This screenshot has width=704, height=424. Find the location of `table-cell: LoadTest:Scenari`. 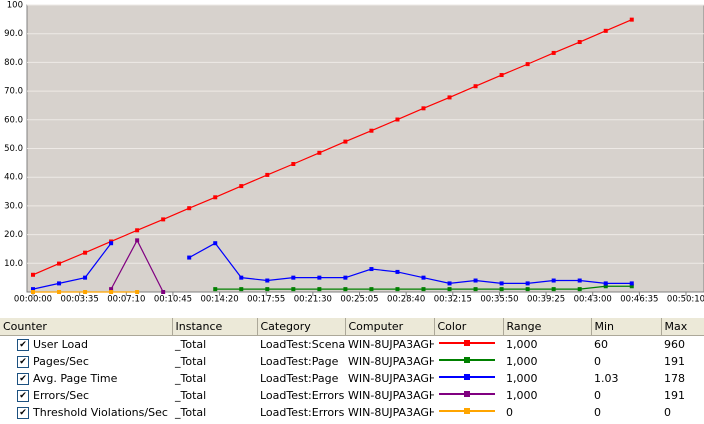

table-cell: LoadTest:Scenari is located at coordinates (302, 344).